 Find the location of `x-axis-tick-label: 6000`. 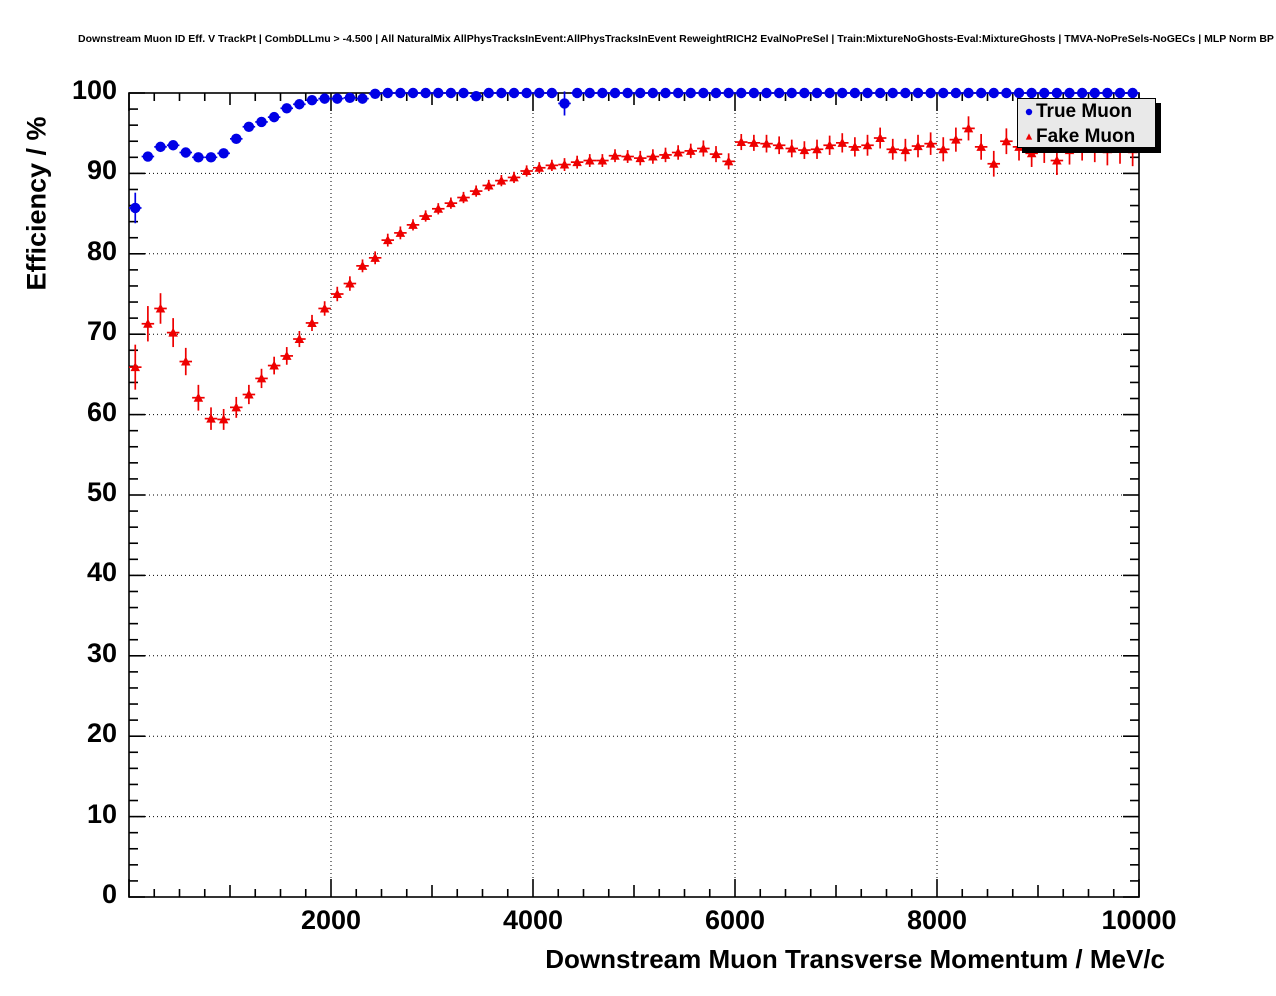

x-axis-tick-label: 6000 is located at coordinates (735, 920).